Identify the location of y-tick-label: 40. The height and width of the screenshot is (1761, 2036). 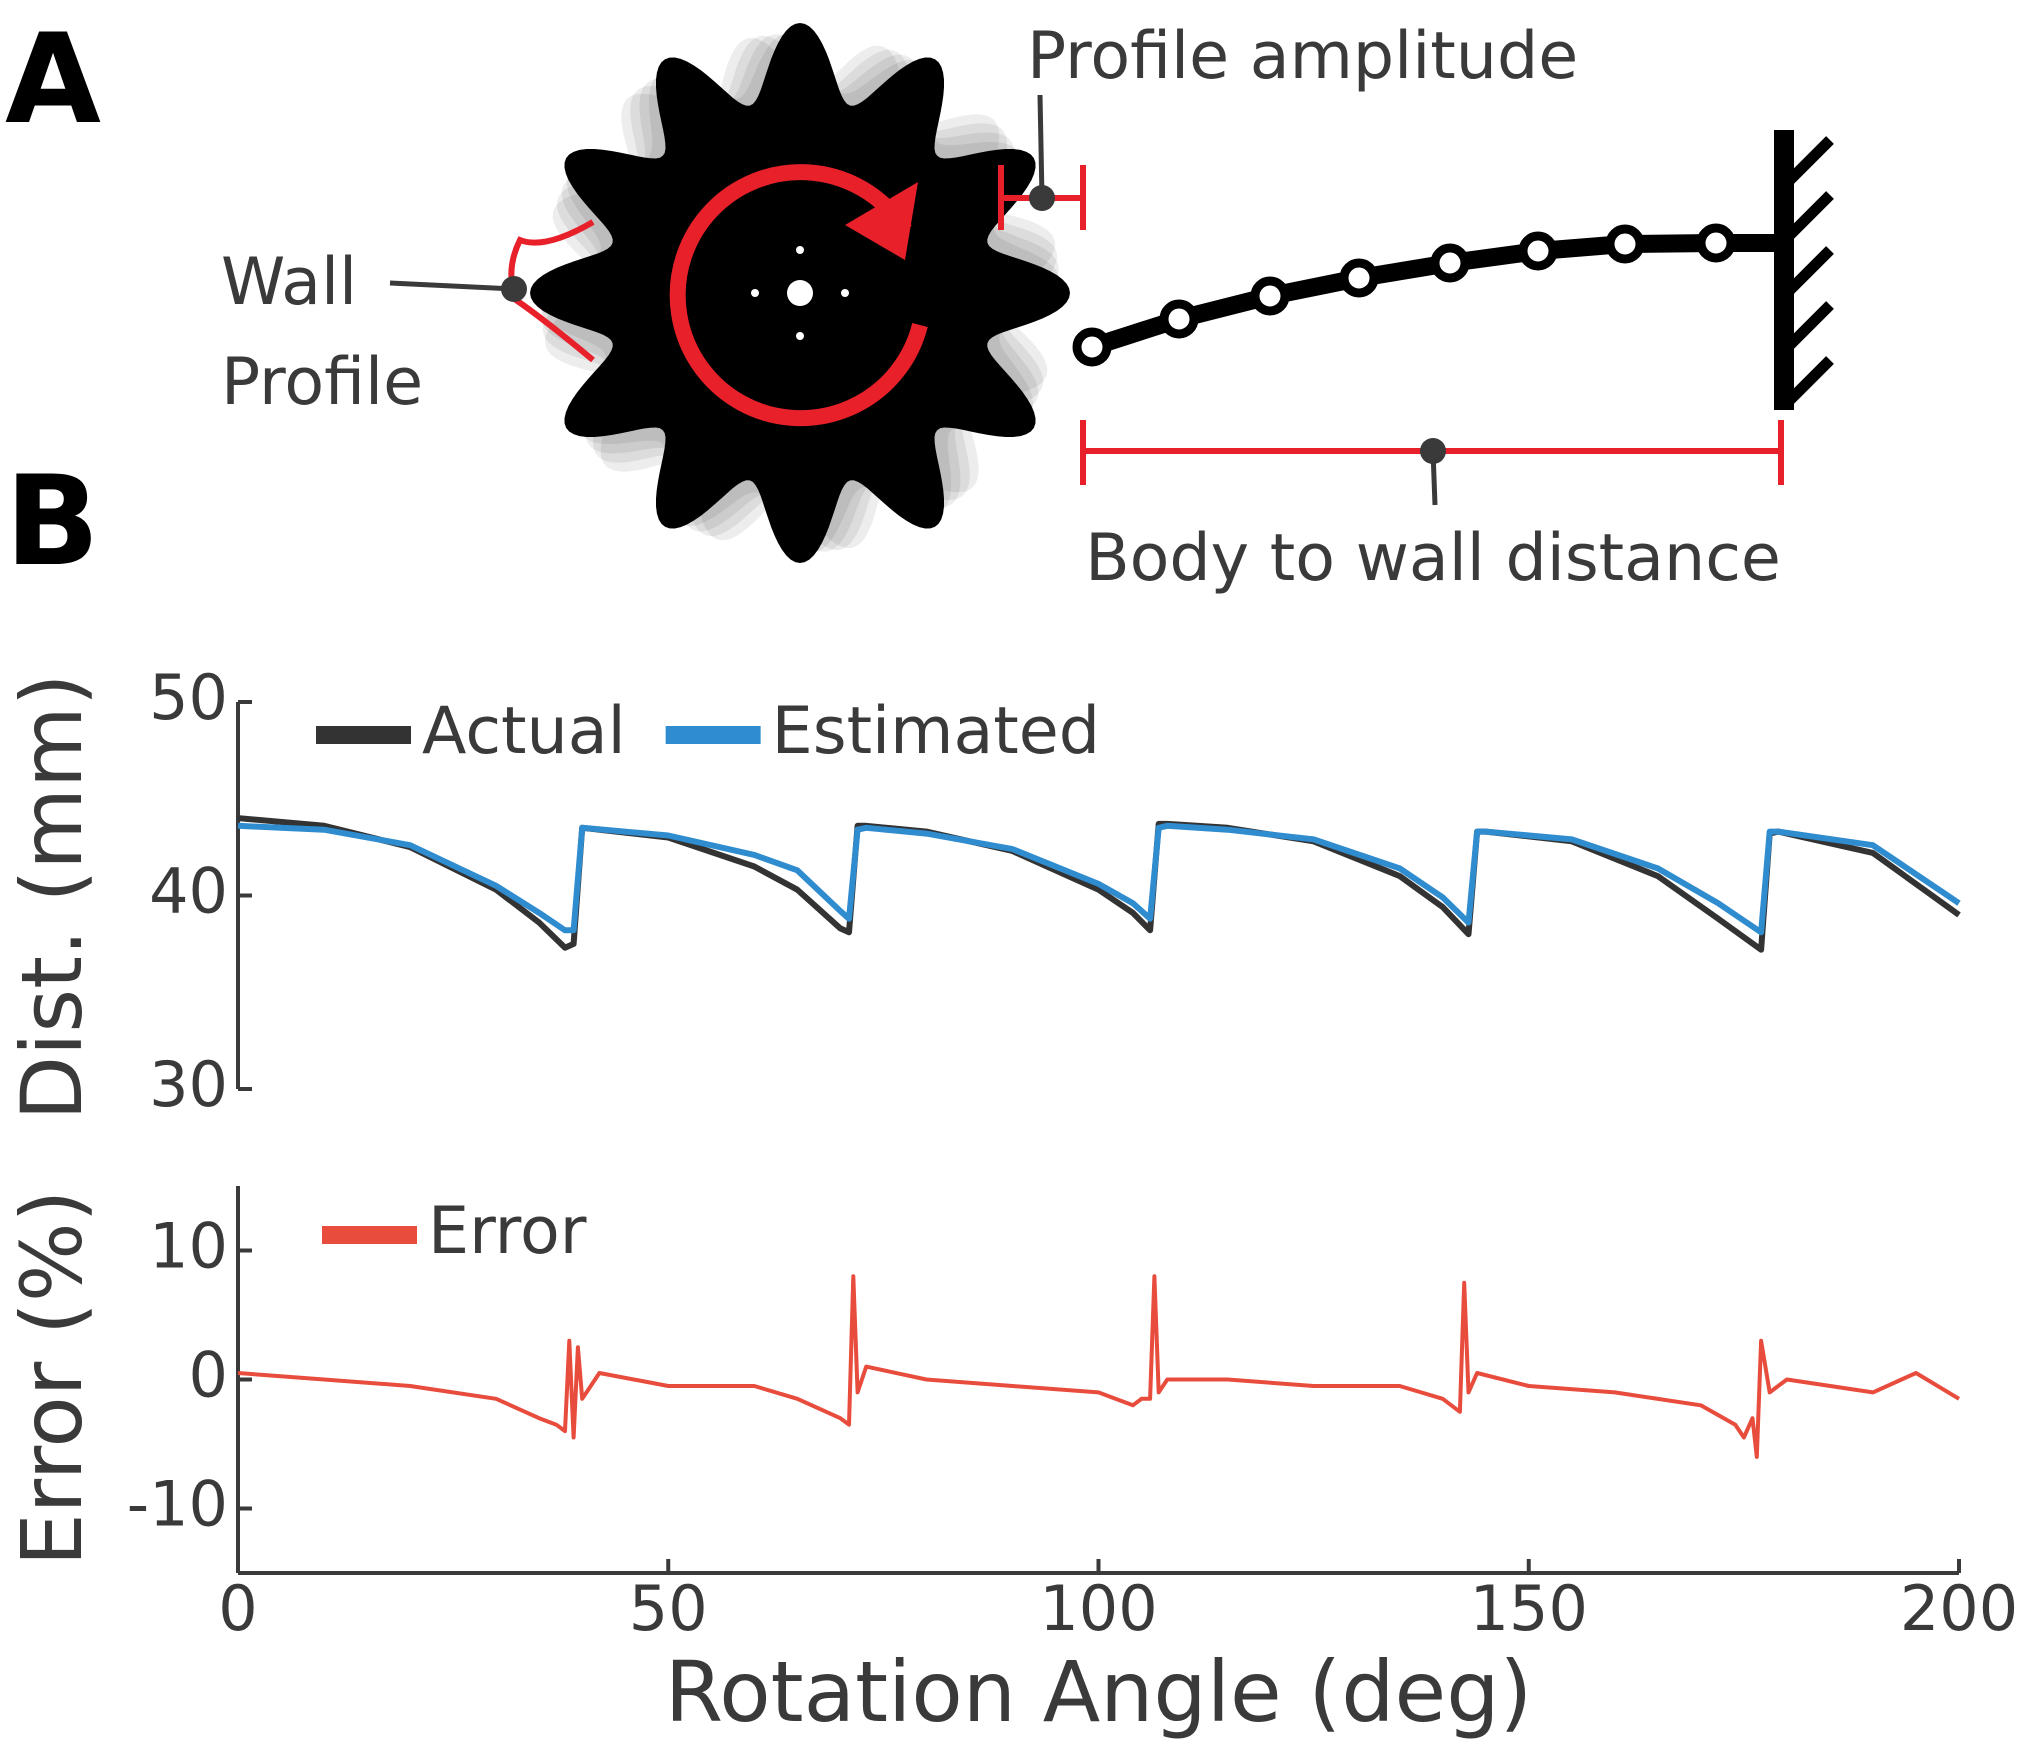
(188, 891).